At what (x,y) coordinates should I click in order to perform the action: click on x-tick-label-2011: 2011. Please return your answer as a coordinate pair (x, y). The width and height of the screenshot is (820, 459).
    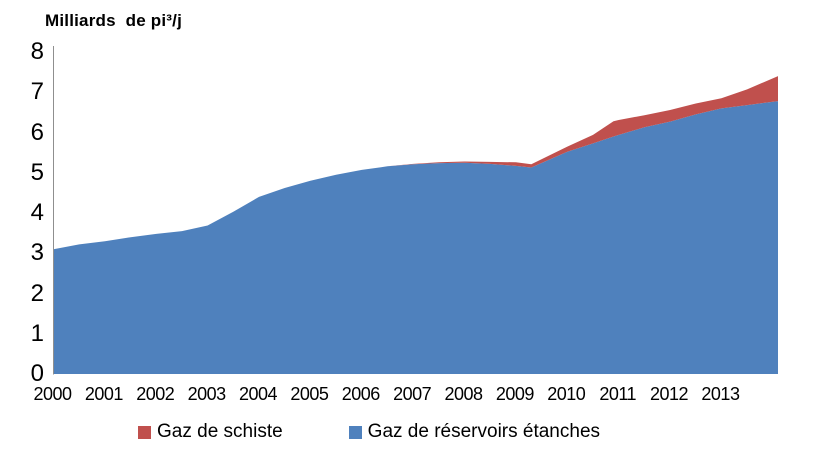
    Looking at the image, I should click on (618, 394).